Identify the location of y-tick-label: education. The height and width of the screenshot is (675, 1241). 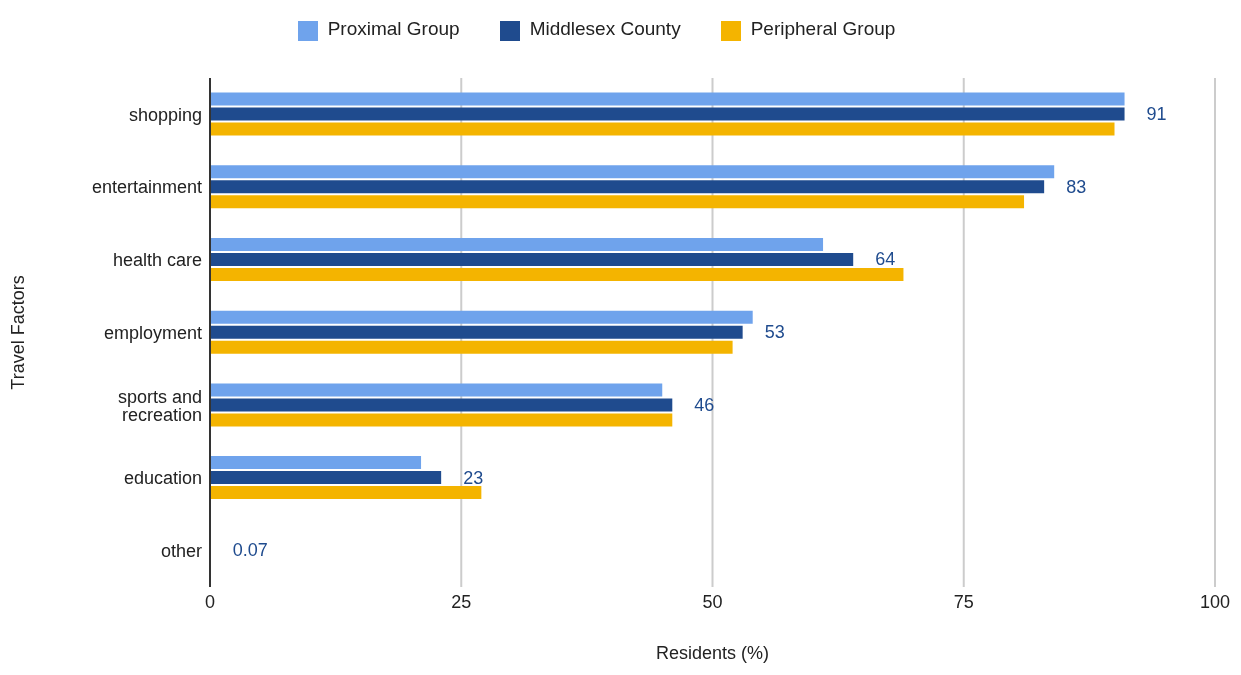
(162, 478).